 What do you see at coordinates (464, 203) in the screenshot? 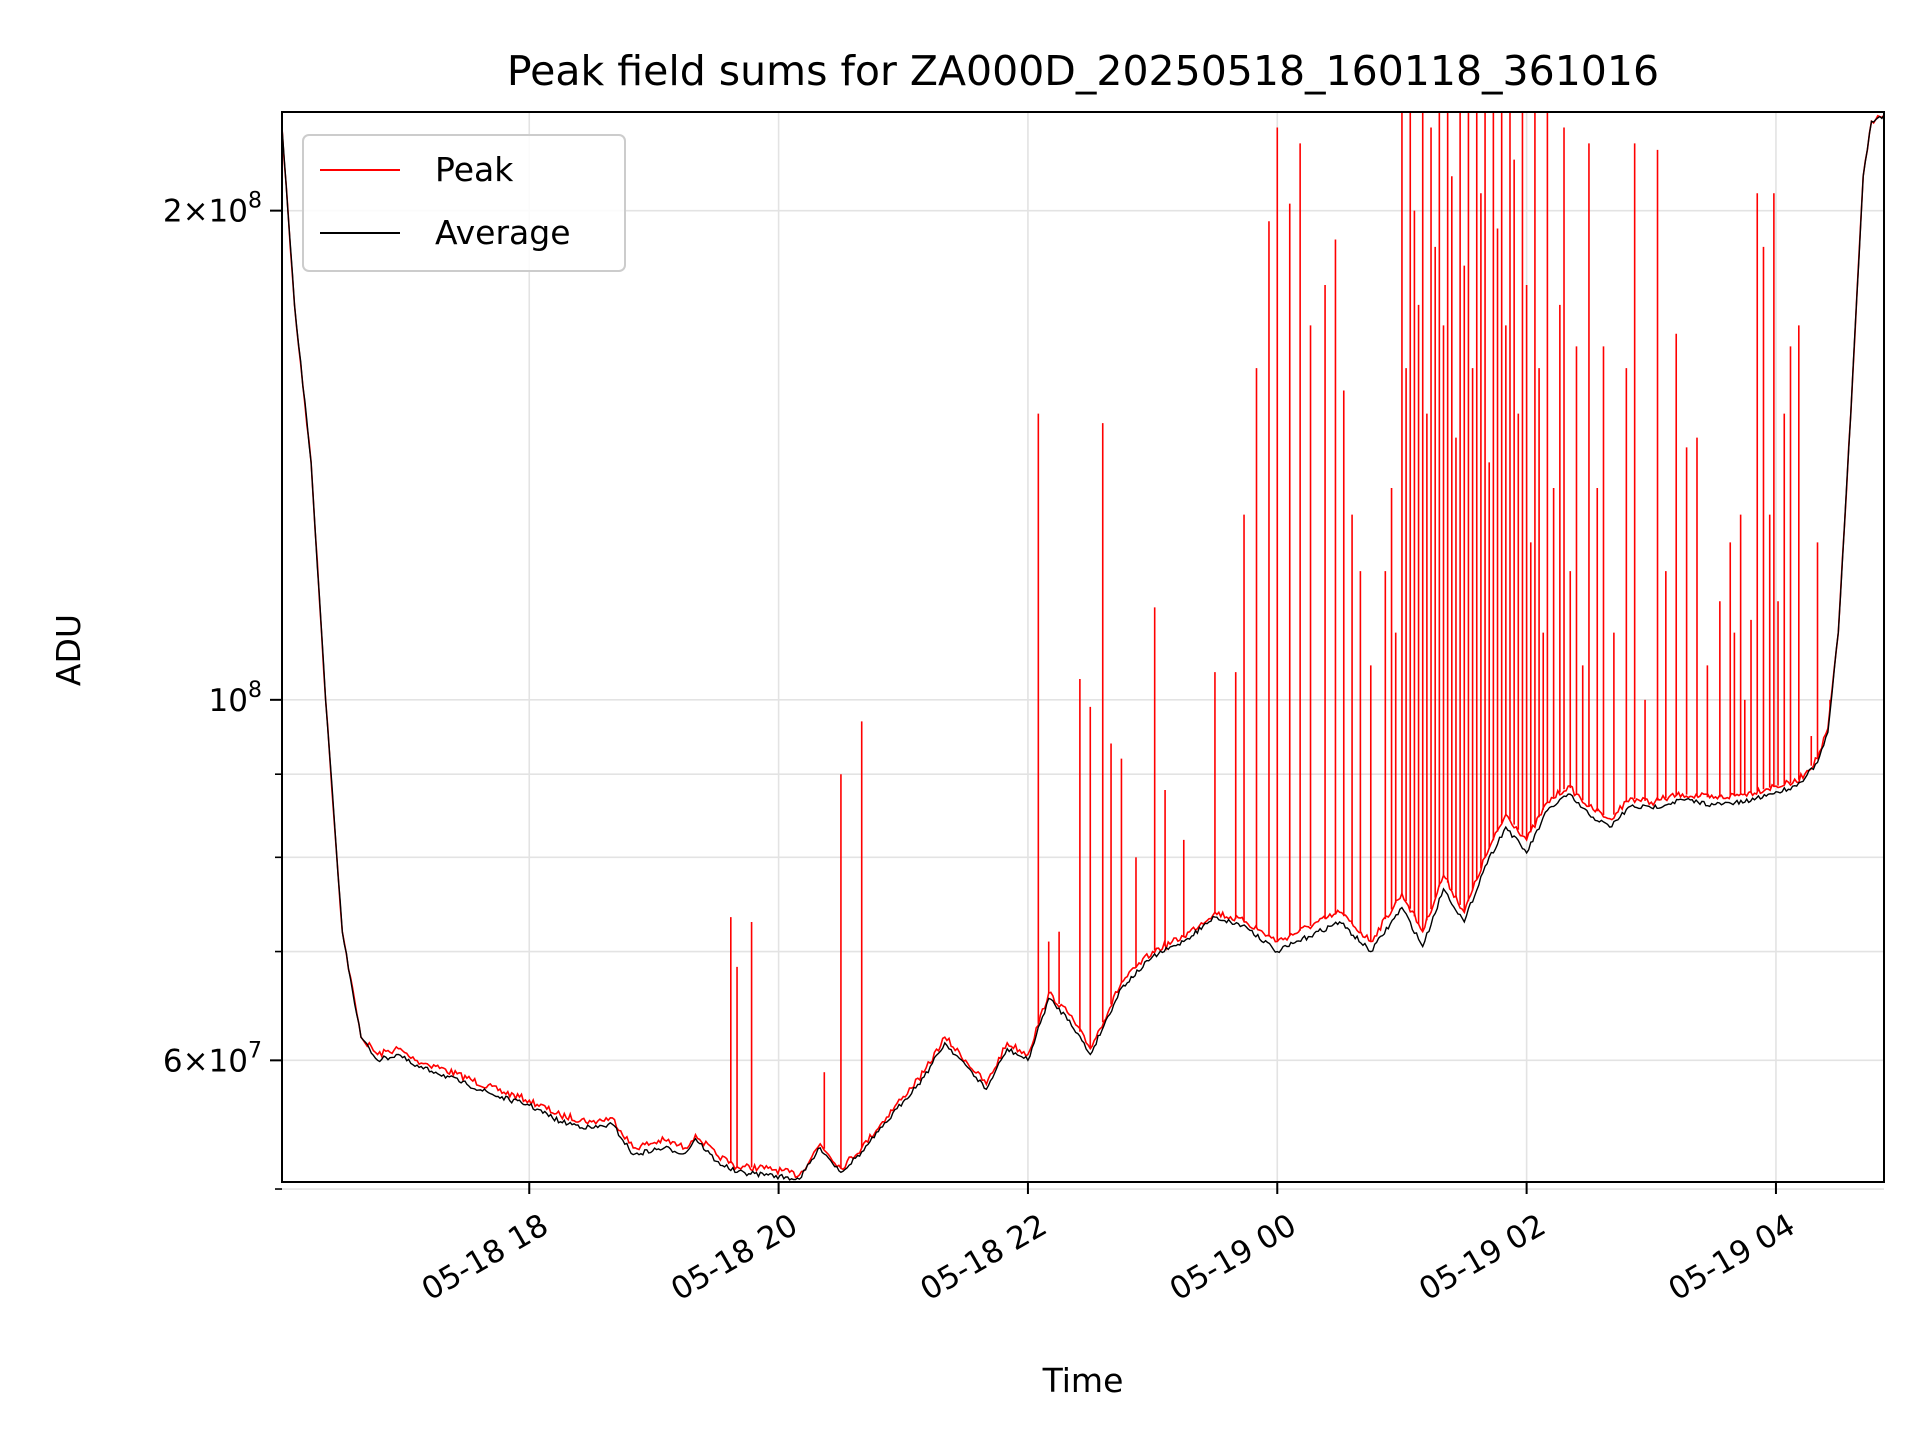
I see `legend: Peak Average` at bounding box center [464, 203].